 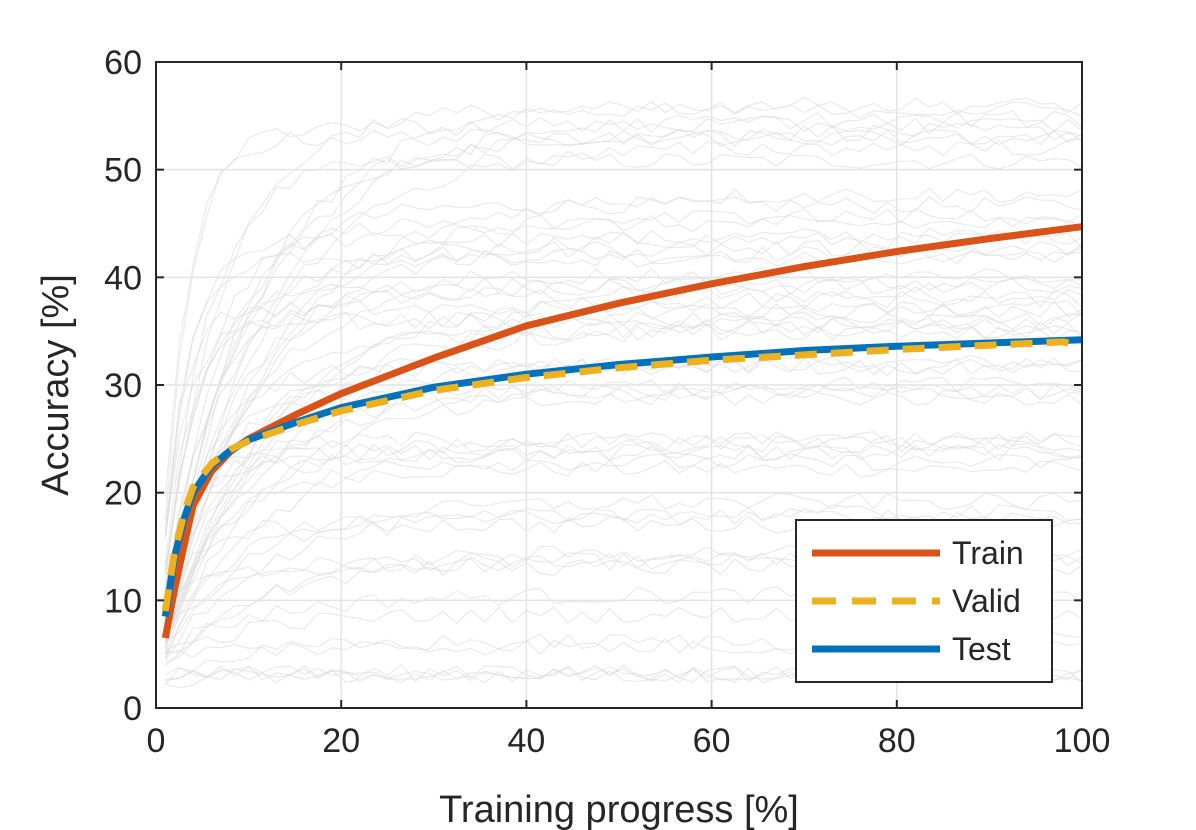 I want to click on legend-box, so click(x=924, y=601).